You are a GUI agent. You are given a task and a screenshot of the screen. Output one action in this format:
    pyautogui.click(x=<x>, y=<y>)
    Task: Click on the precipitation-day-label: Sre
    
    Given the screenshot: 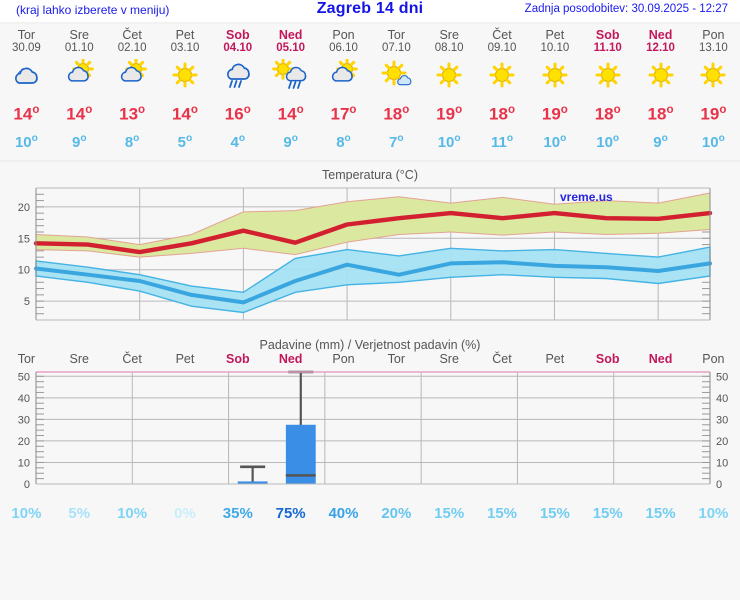 What is the action you would take?
    pyautogui.click(x=449, y=358)
    